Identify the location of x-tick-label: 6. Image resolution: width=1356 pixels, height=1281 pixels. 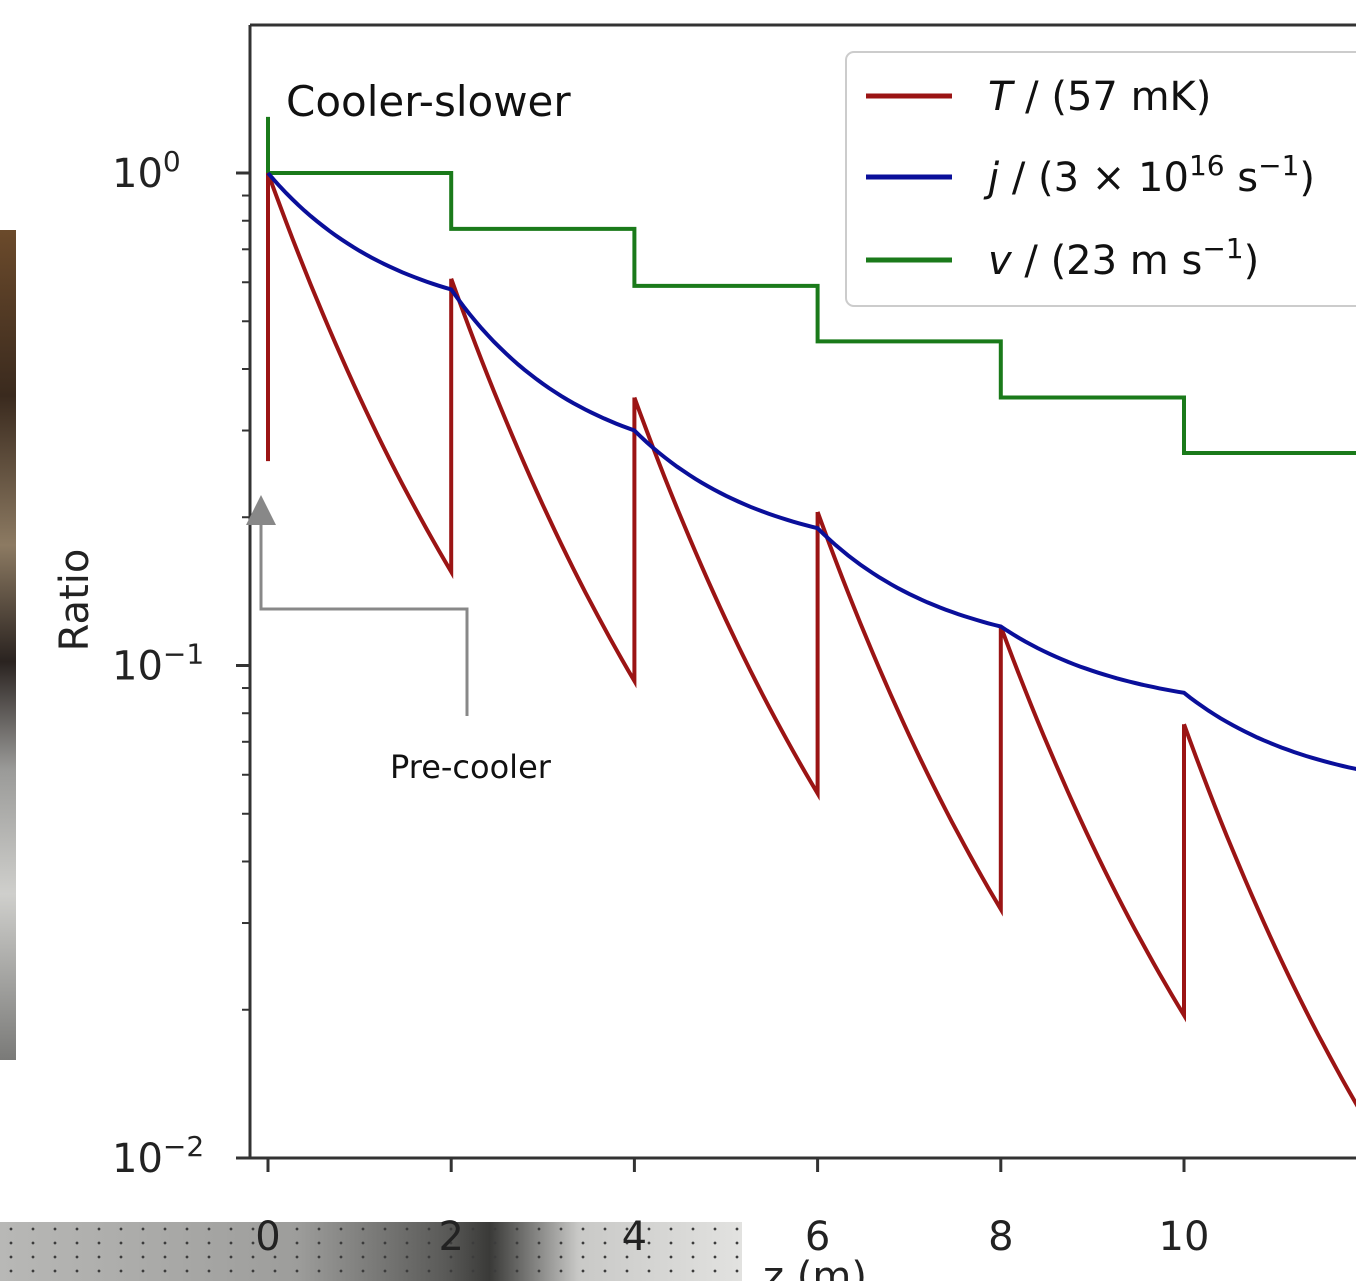
(817, 1237).